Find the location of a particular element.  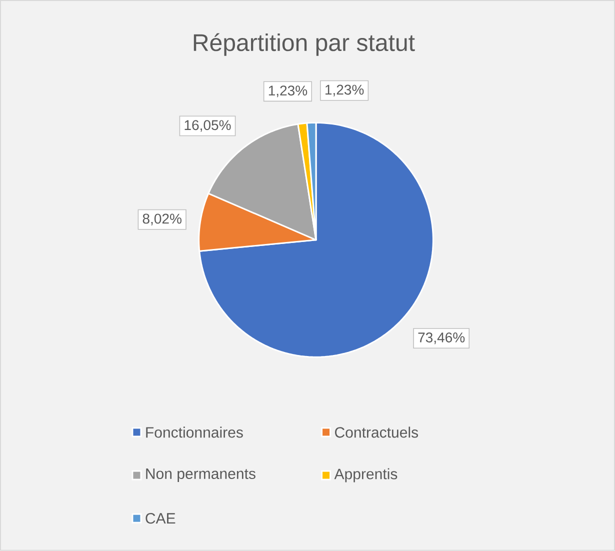

legend-label: Contractuels is located at coordinates (376, 432).